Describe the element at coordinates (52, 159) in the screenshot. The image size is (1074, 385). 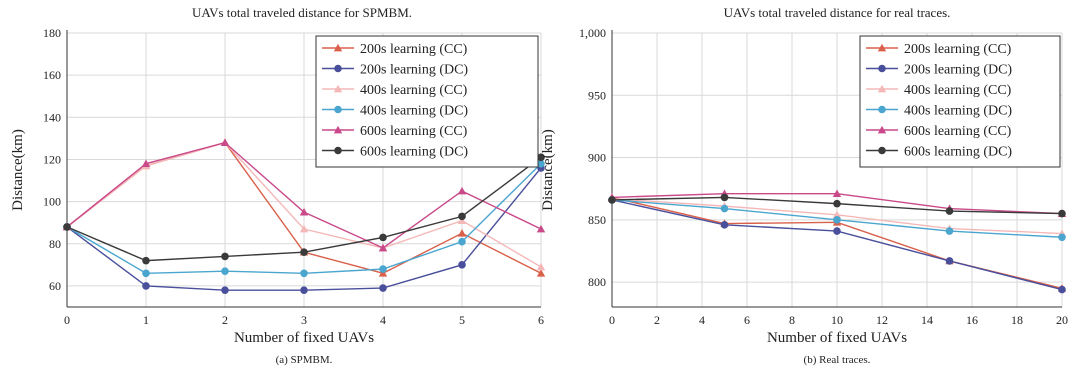
I see `y-tick-label: 120` at that location.